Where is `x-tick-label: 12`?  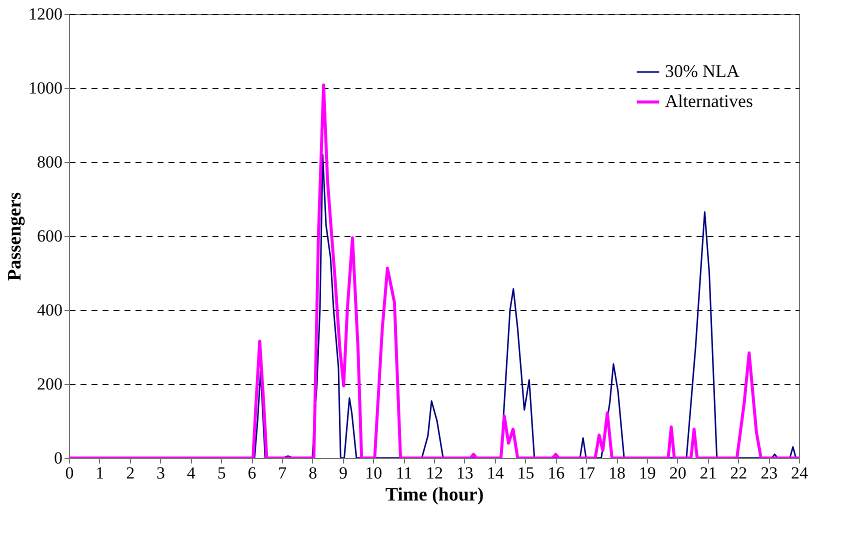 x-tick-label: 12 is located at coordinates (434, 473).